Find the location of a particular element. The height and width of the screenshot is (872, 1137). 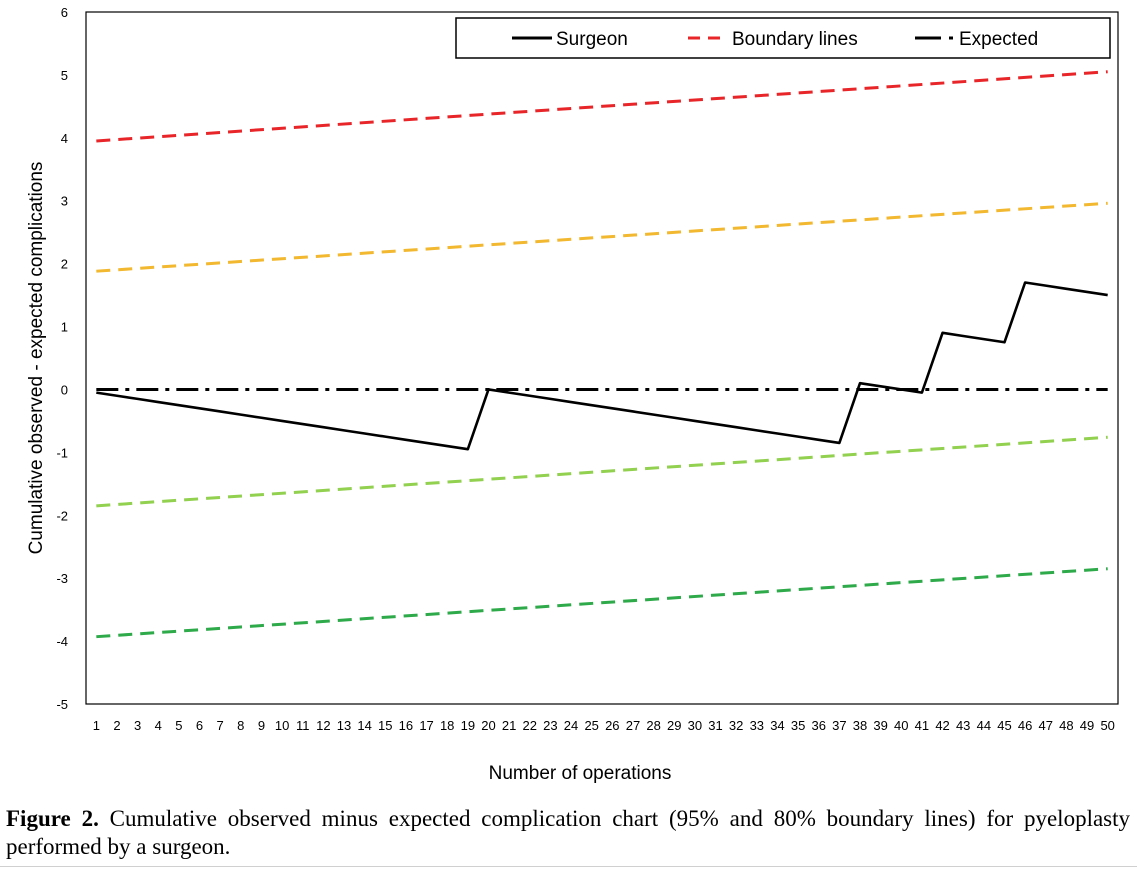

y-tick-label: -5 is located at coordinates (62, 704).